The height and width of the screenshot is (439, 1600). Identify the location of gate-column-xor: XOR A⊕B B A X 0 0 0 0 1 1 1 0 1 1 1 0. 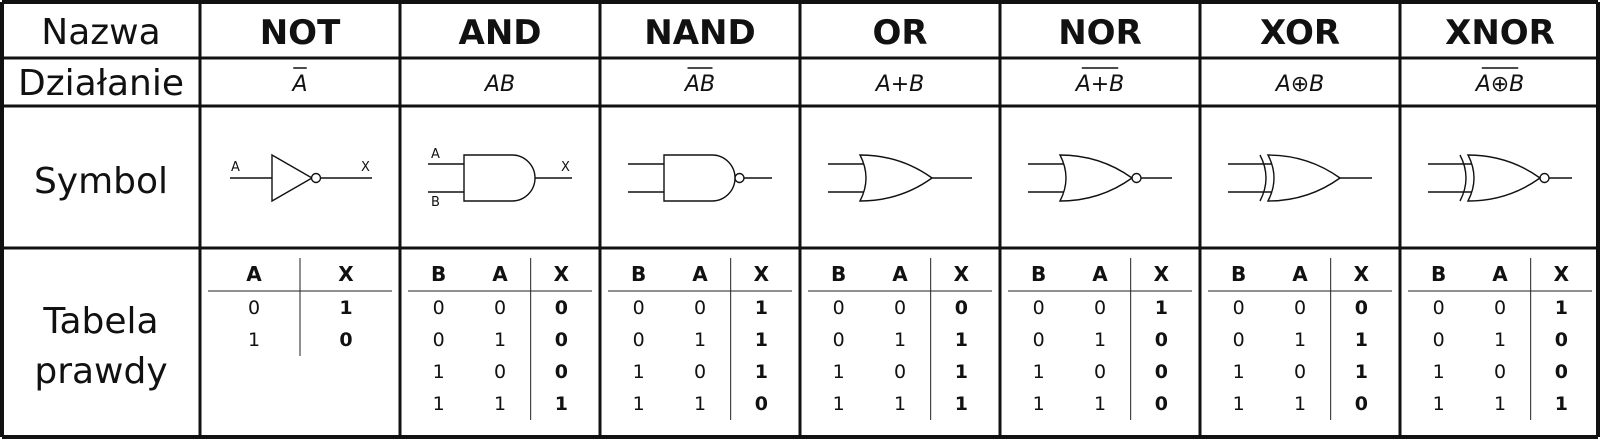
(1300, 216).